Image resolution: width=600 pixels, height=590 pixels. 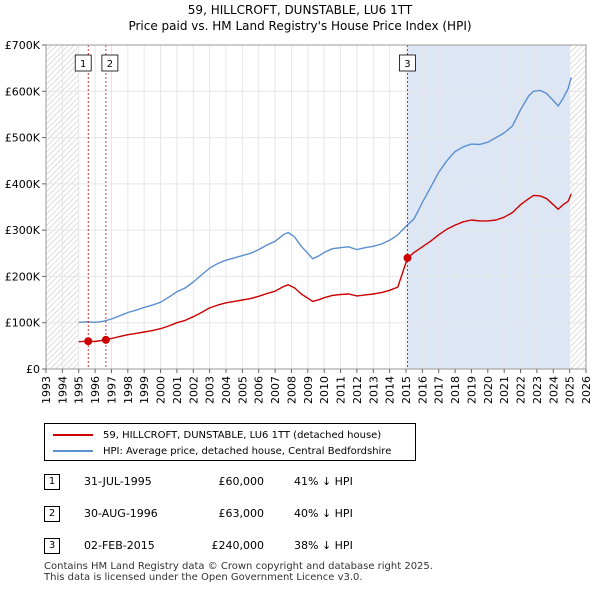 I want to click on y-tick-label: £0, so click(x=33, y=369).